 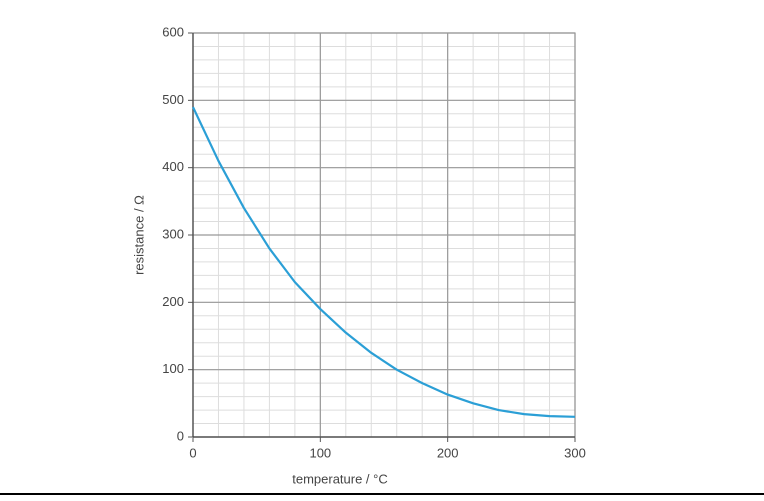 I want to click on x-tick-label: 300, so click(x=575, y=452).